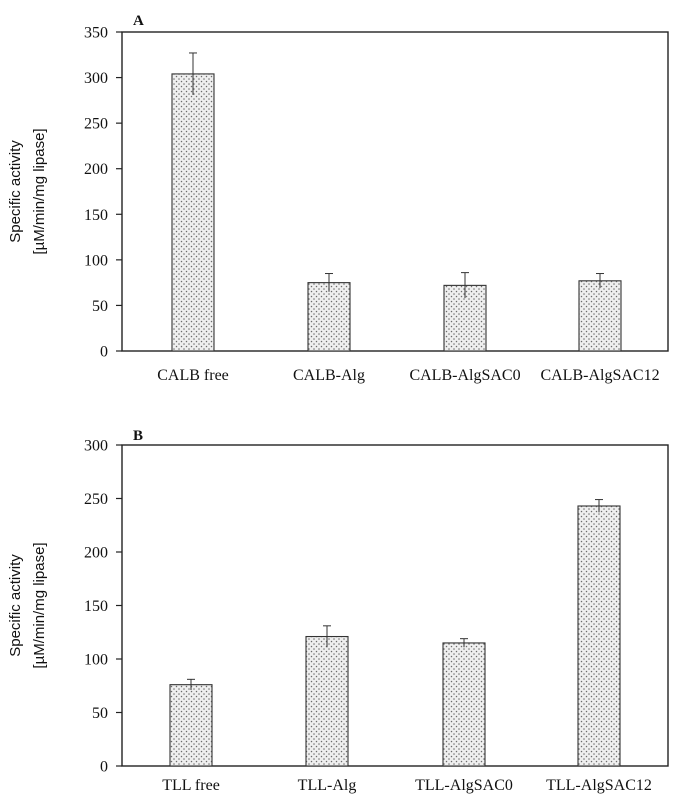 Image resolution: width=673 pixels, height=798 pixels. Describe the element at coordinates (96, 33) in the screenshot. I see `y-tick-label: 350` at that location.